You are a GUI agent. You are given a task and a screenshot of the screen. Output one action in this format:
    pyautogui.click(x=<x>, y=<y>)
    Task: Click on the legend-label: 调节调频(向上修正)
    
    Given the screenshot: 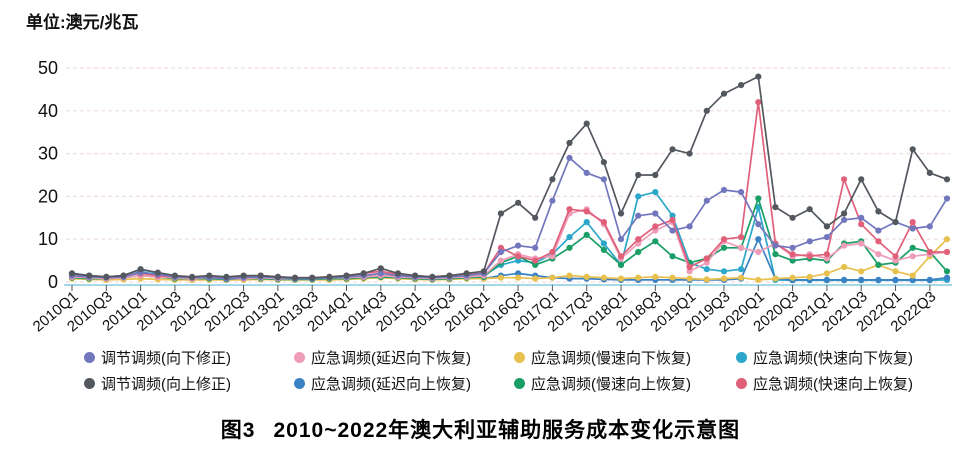 What is the action you would take?
    pyautogui.click(x=166, y=384)
    